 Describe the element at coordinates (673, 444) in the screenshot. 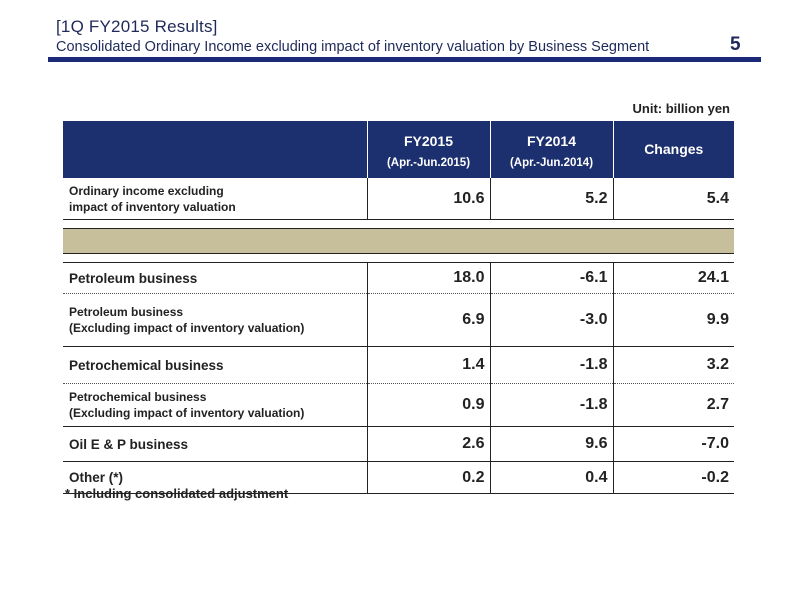

I see `cell-changes: -7.0` at that location.